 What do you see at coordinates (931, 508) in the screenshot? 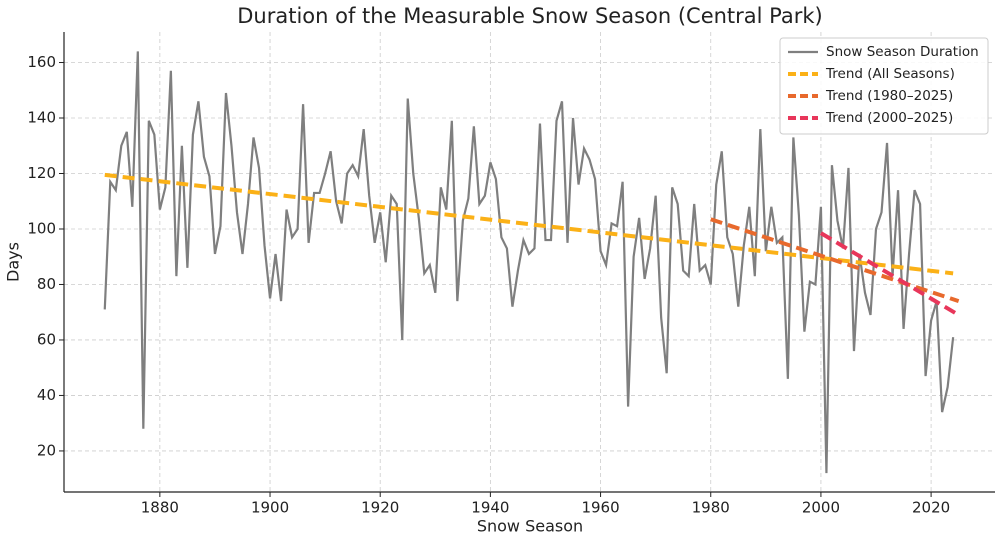
I see `x-tick-label: 2020` at bounding box center [931, 508].